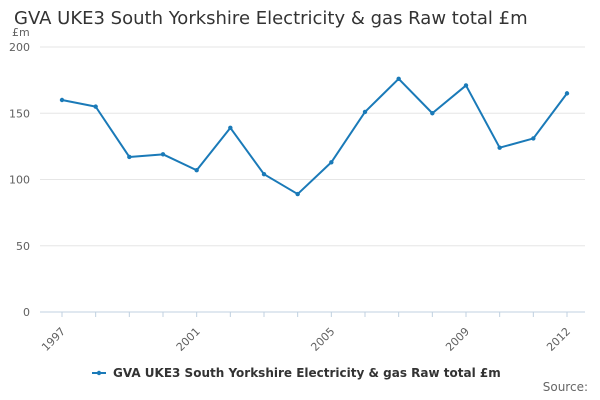  Describe the element at coordinates (306, 333) in the screenshot. I see `x-axis: 1997 2001 2005 2009 2012` at that location.